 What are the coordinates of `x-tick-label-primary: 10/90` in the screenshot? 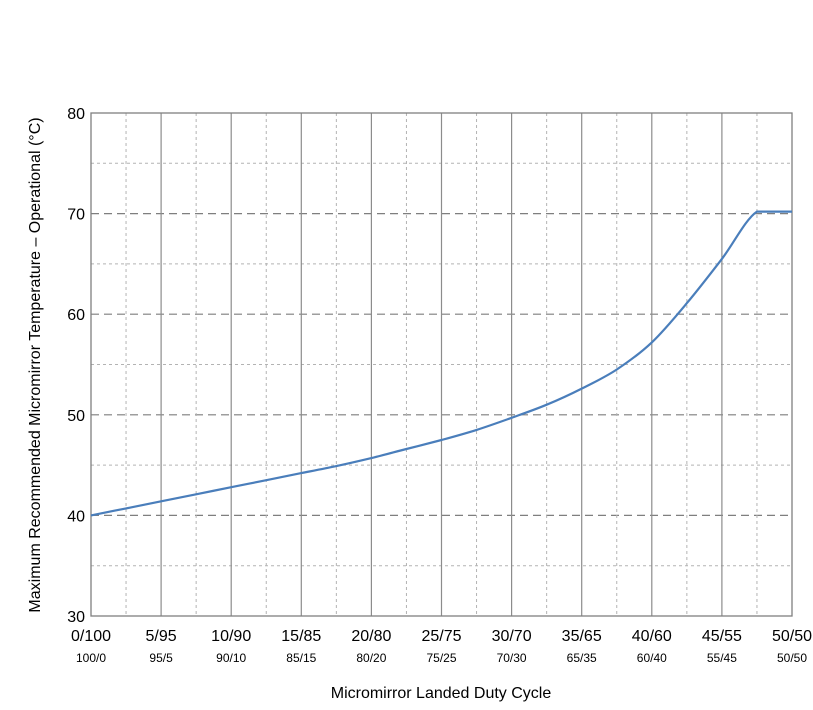 It's located at (231, 636).